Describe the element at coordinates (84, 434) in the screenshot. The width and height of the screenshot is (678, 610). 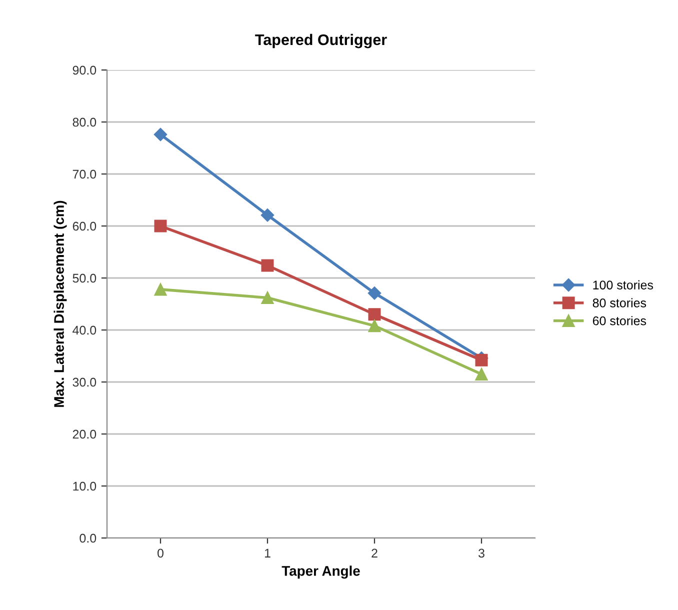
I see `y-tick-label: 20.0` at that location.